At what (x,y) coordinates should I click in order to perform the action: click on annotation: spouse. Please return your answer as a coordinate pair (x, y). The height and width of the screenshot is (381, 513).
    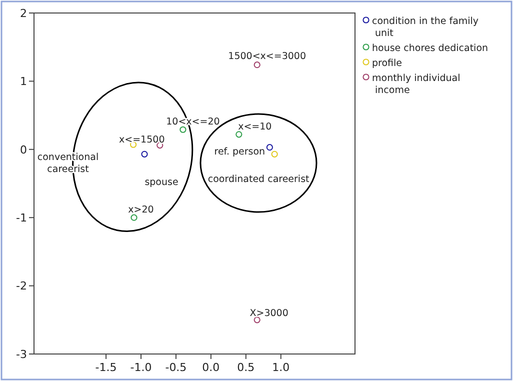
    Looking at the image, I should click on (161, 182).